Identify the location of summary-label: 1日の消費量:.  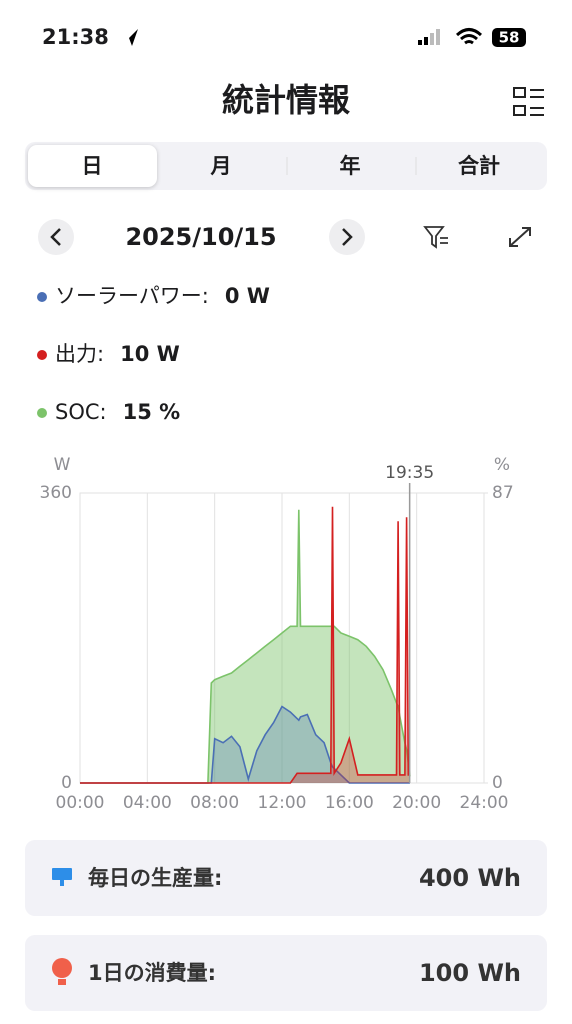
(152, 973).